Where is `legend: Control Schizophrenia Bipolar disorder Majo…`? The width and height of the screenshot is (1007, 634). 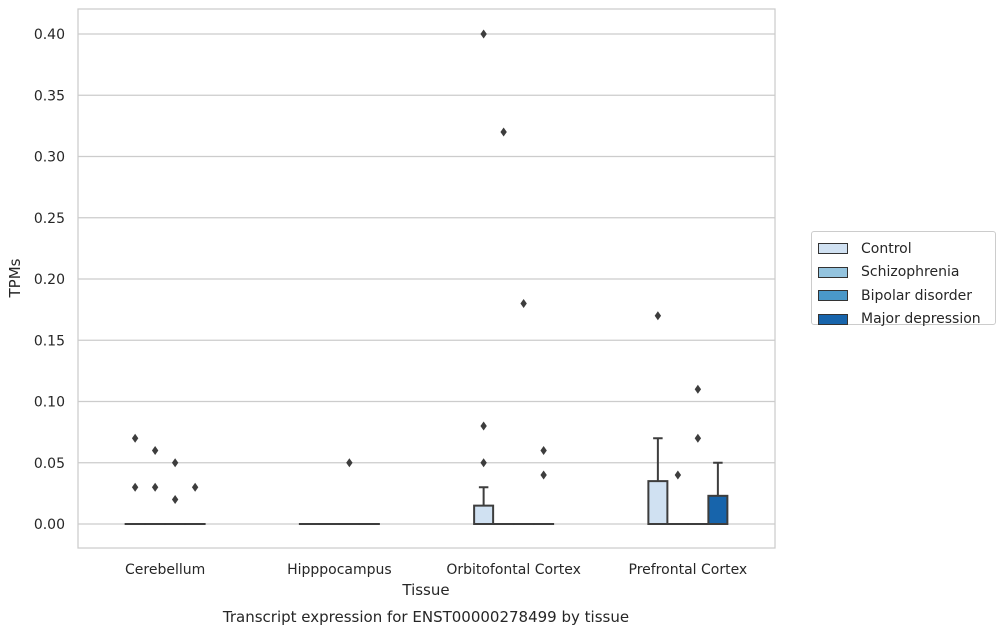
legend: Control Schizophrenia Bipolar disorder Majo… is located at coordinates (903, 279).